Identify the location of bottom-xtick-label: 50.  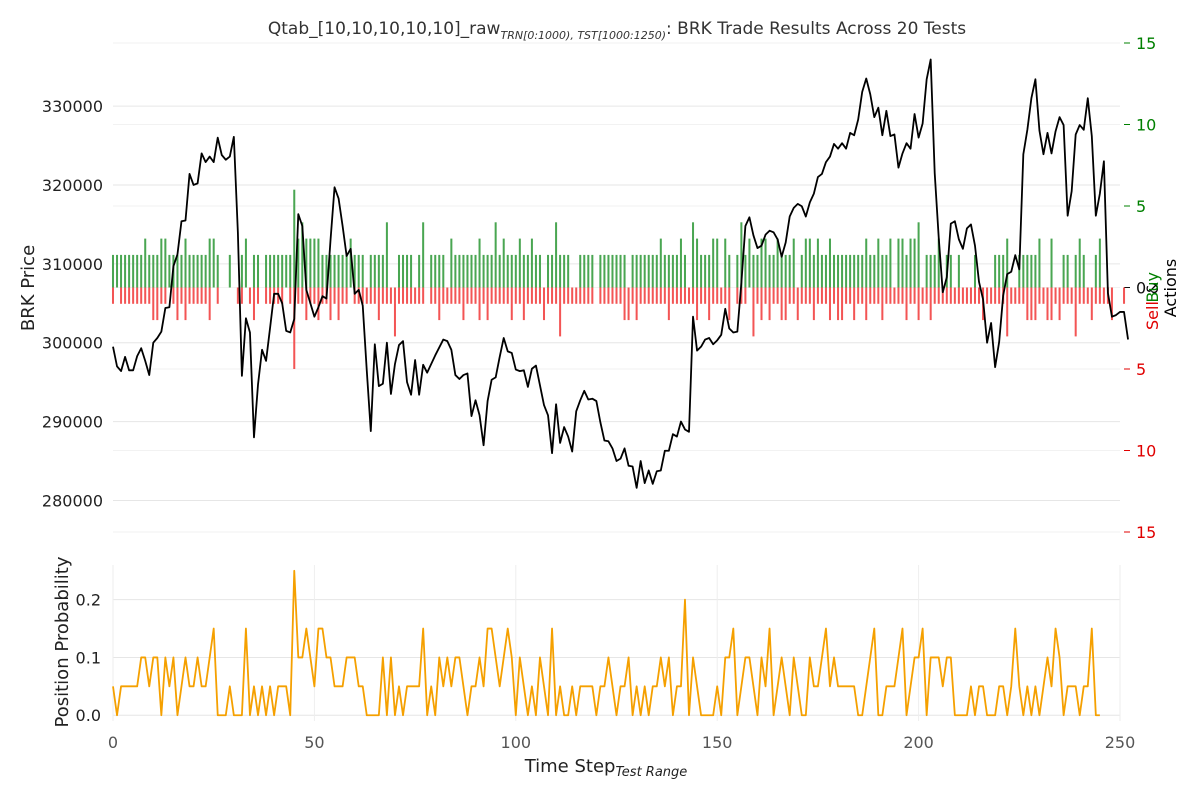
(314, 742).